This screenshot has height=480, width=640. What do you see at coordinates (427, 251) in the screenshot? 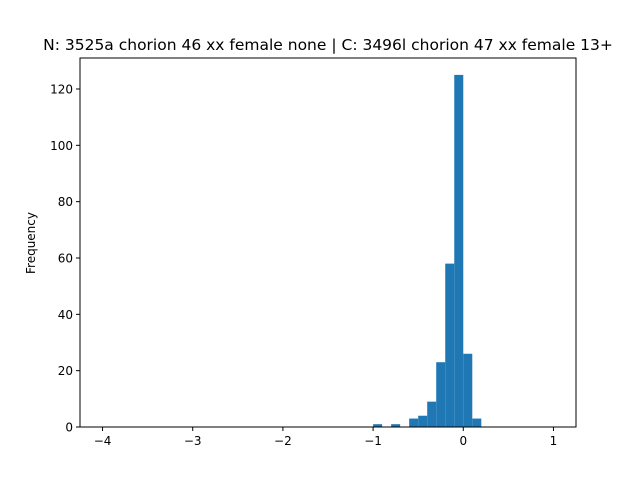
I see `bars-group` at bounding box center [427, 251].